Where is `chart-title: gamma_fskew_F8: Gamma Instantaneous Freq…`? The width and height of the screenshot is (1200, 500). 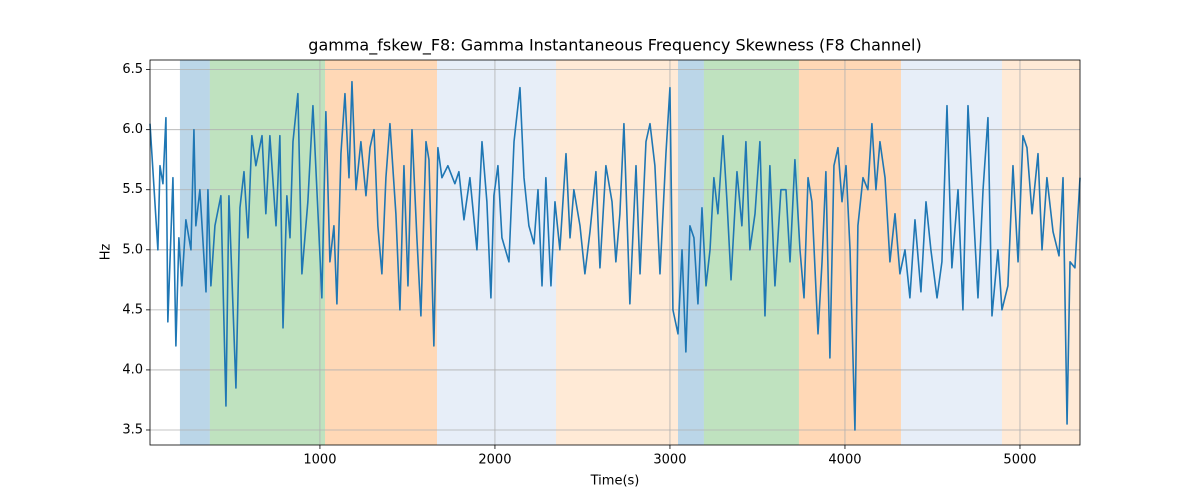 chart-title: gamma_fskew_F8: Gamma Instantaneous Freq… is located at coordinates (614, 46).